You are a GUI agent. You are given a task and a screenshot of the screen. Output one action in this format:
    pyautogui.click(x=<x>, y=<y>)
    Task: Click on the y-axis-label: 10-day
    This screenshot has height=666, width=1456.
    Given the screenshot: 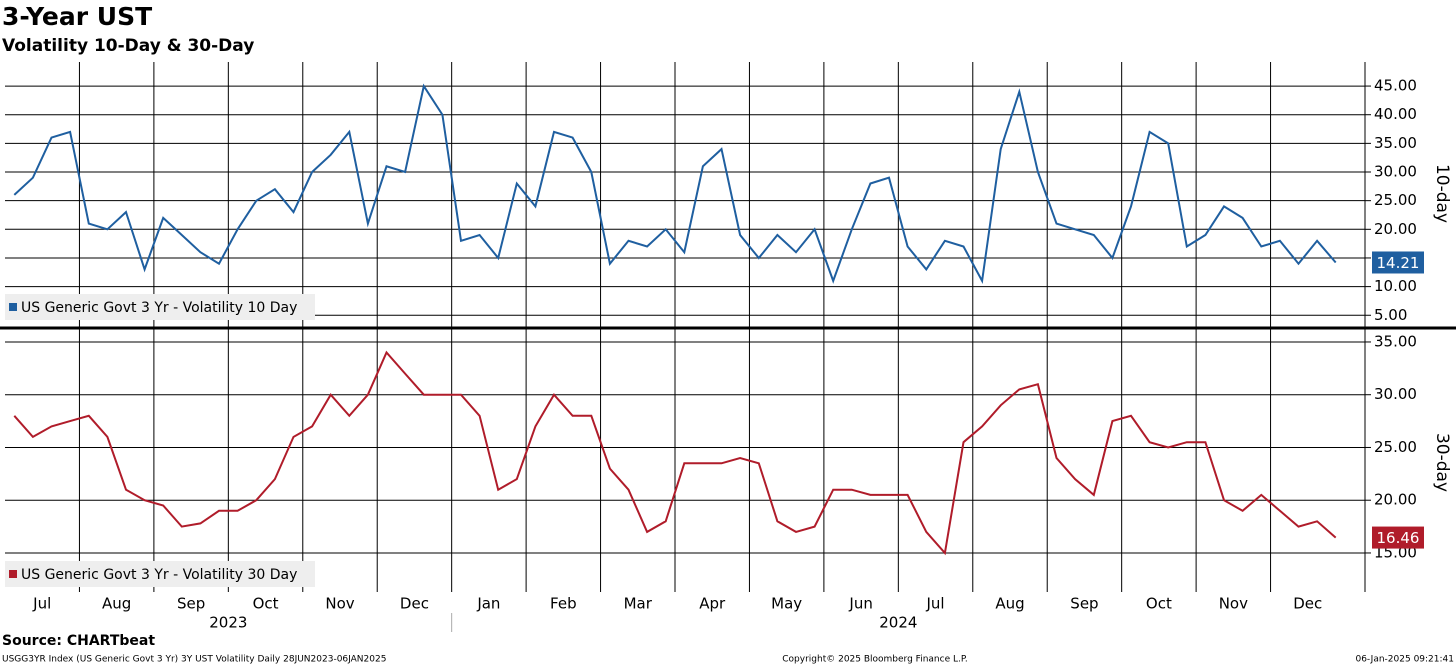 What is the action you would take?
    pyautogui.click(x=1442, y=193)
    